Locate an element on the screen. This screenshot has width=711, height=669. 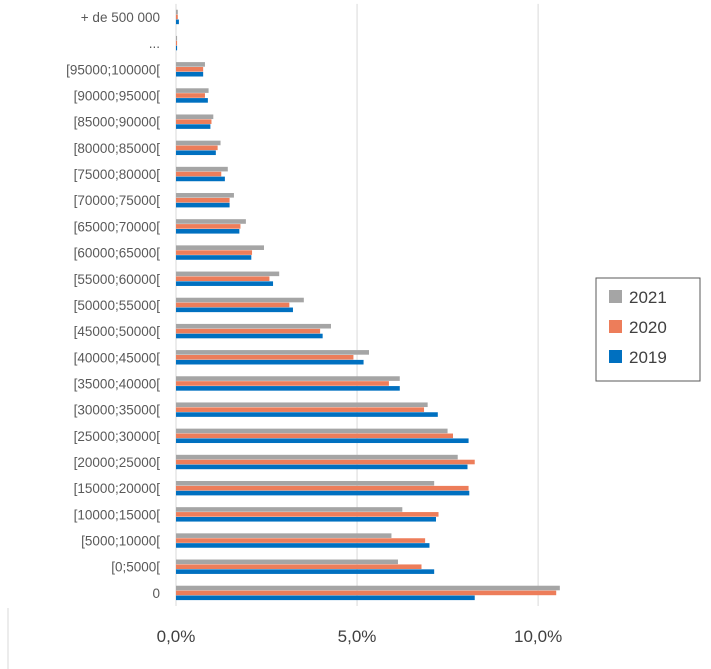
category-label-18: [85000;90000[ is located at coordinates (117, 122).